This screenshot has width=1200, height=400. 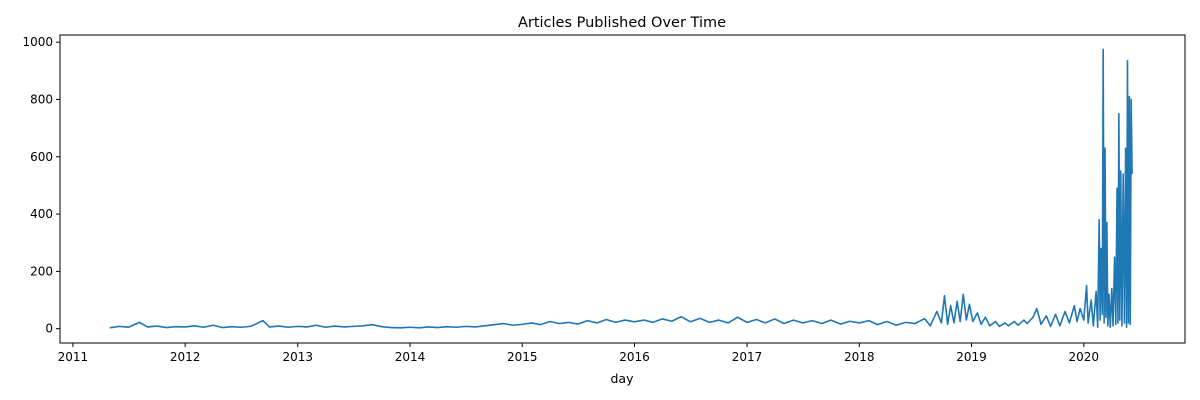 I want to click on x-tick-label: 2011, so click(x=73, y=357).